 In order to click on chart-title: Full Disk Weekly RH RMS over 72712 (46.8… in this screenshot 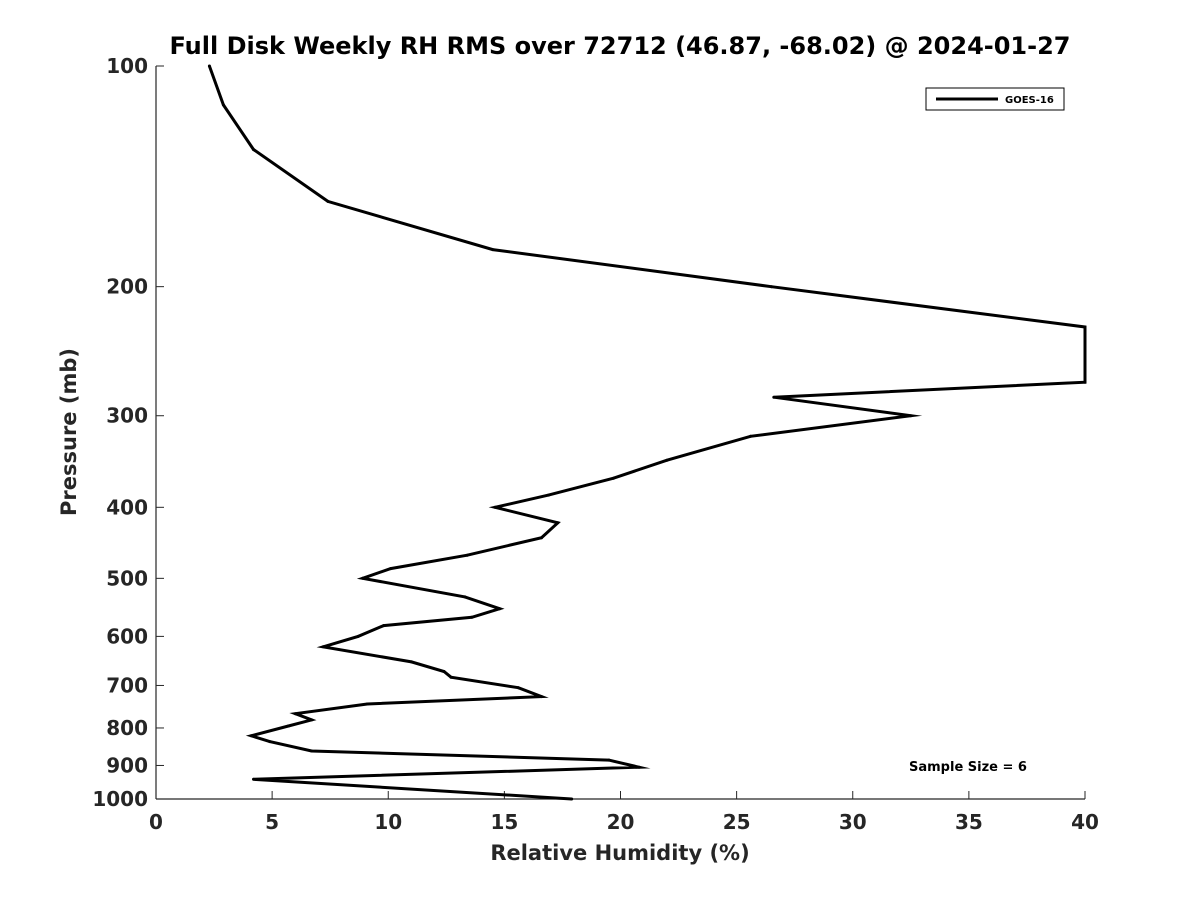, I will do `click(619, 46)`.